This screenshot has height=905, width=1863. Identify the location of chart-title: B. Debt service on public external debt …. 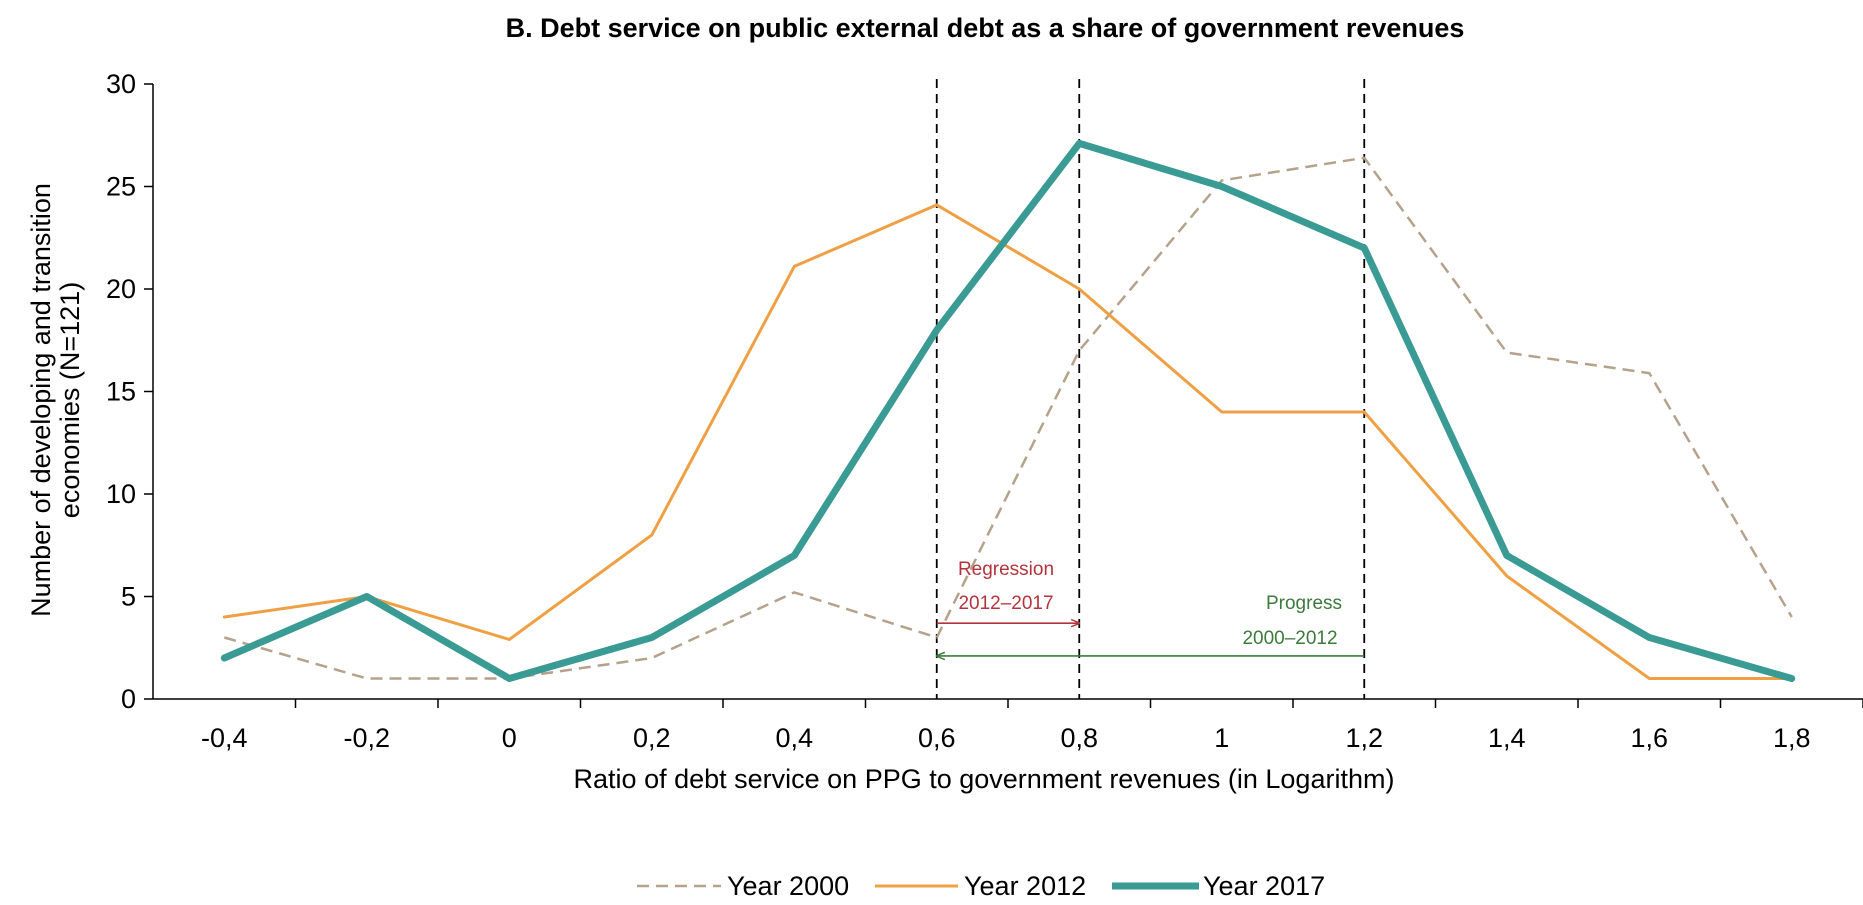
(985, 28).